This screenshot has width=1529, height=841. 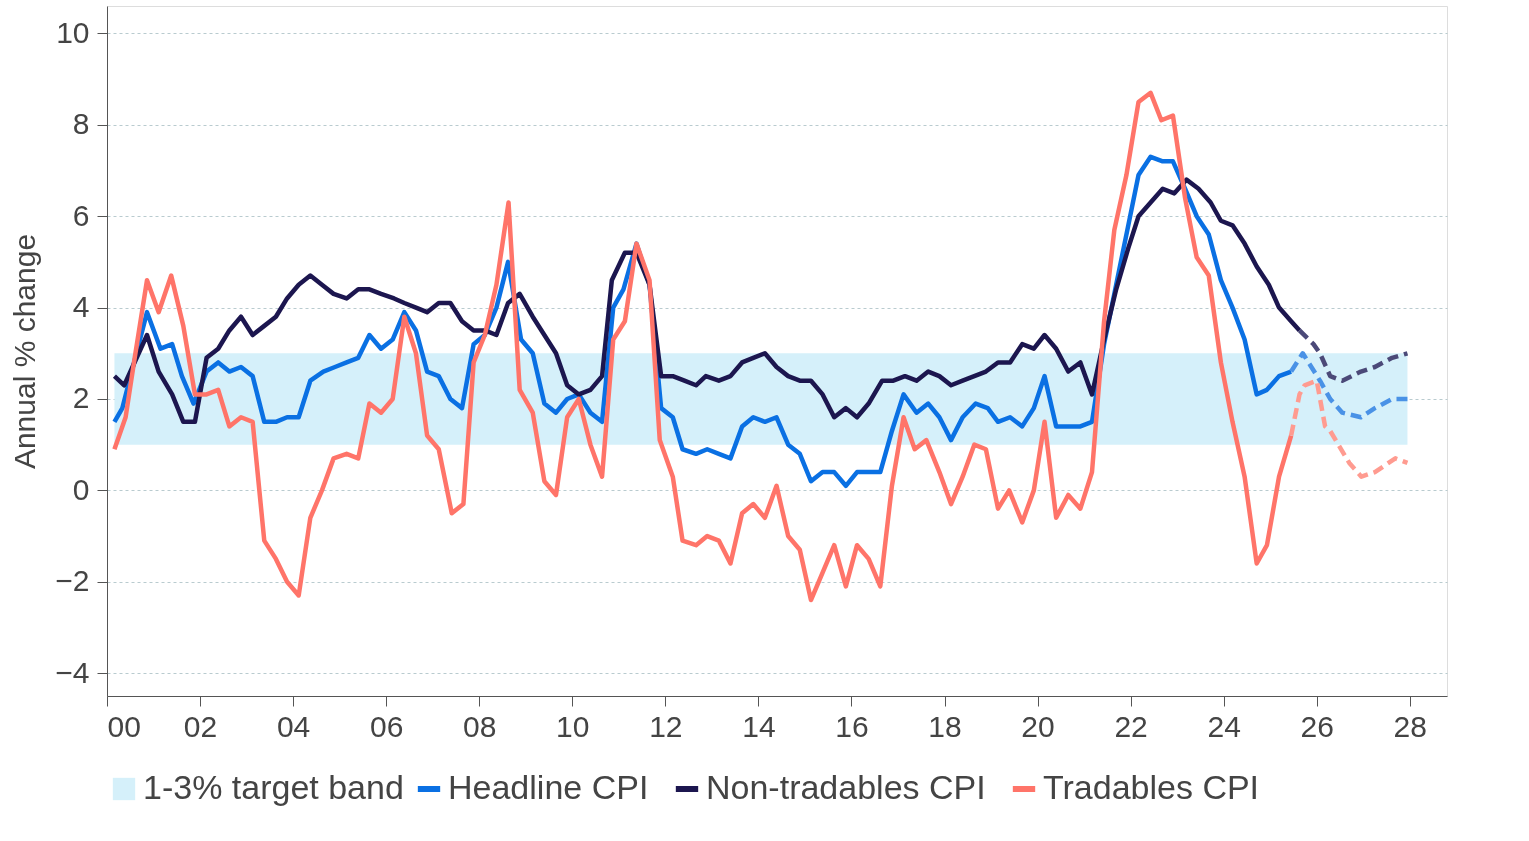 I want to click on x-tick-label: 22, so click(x=1131, y=726).